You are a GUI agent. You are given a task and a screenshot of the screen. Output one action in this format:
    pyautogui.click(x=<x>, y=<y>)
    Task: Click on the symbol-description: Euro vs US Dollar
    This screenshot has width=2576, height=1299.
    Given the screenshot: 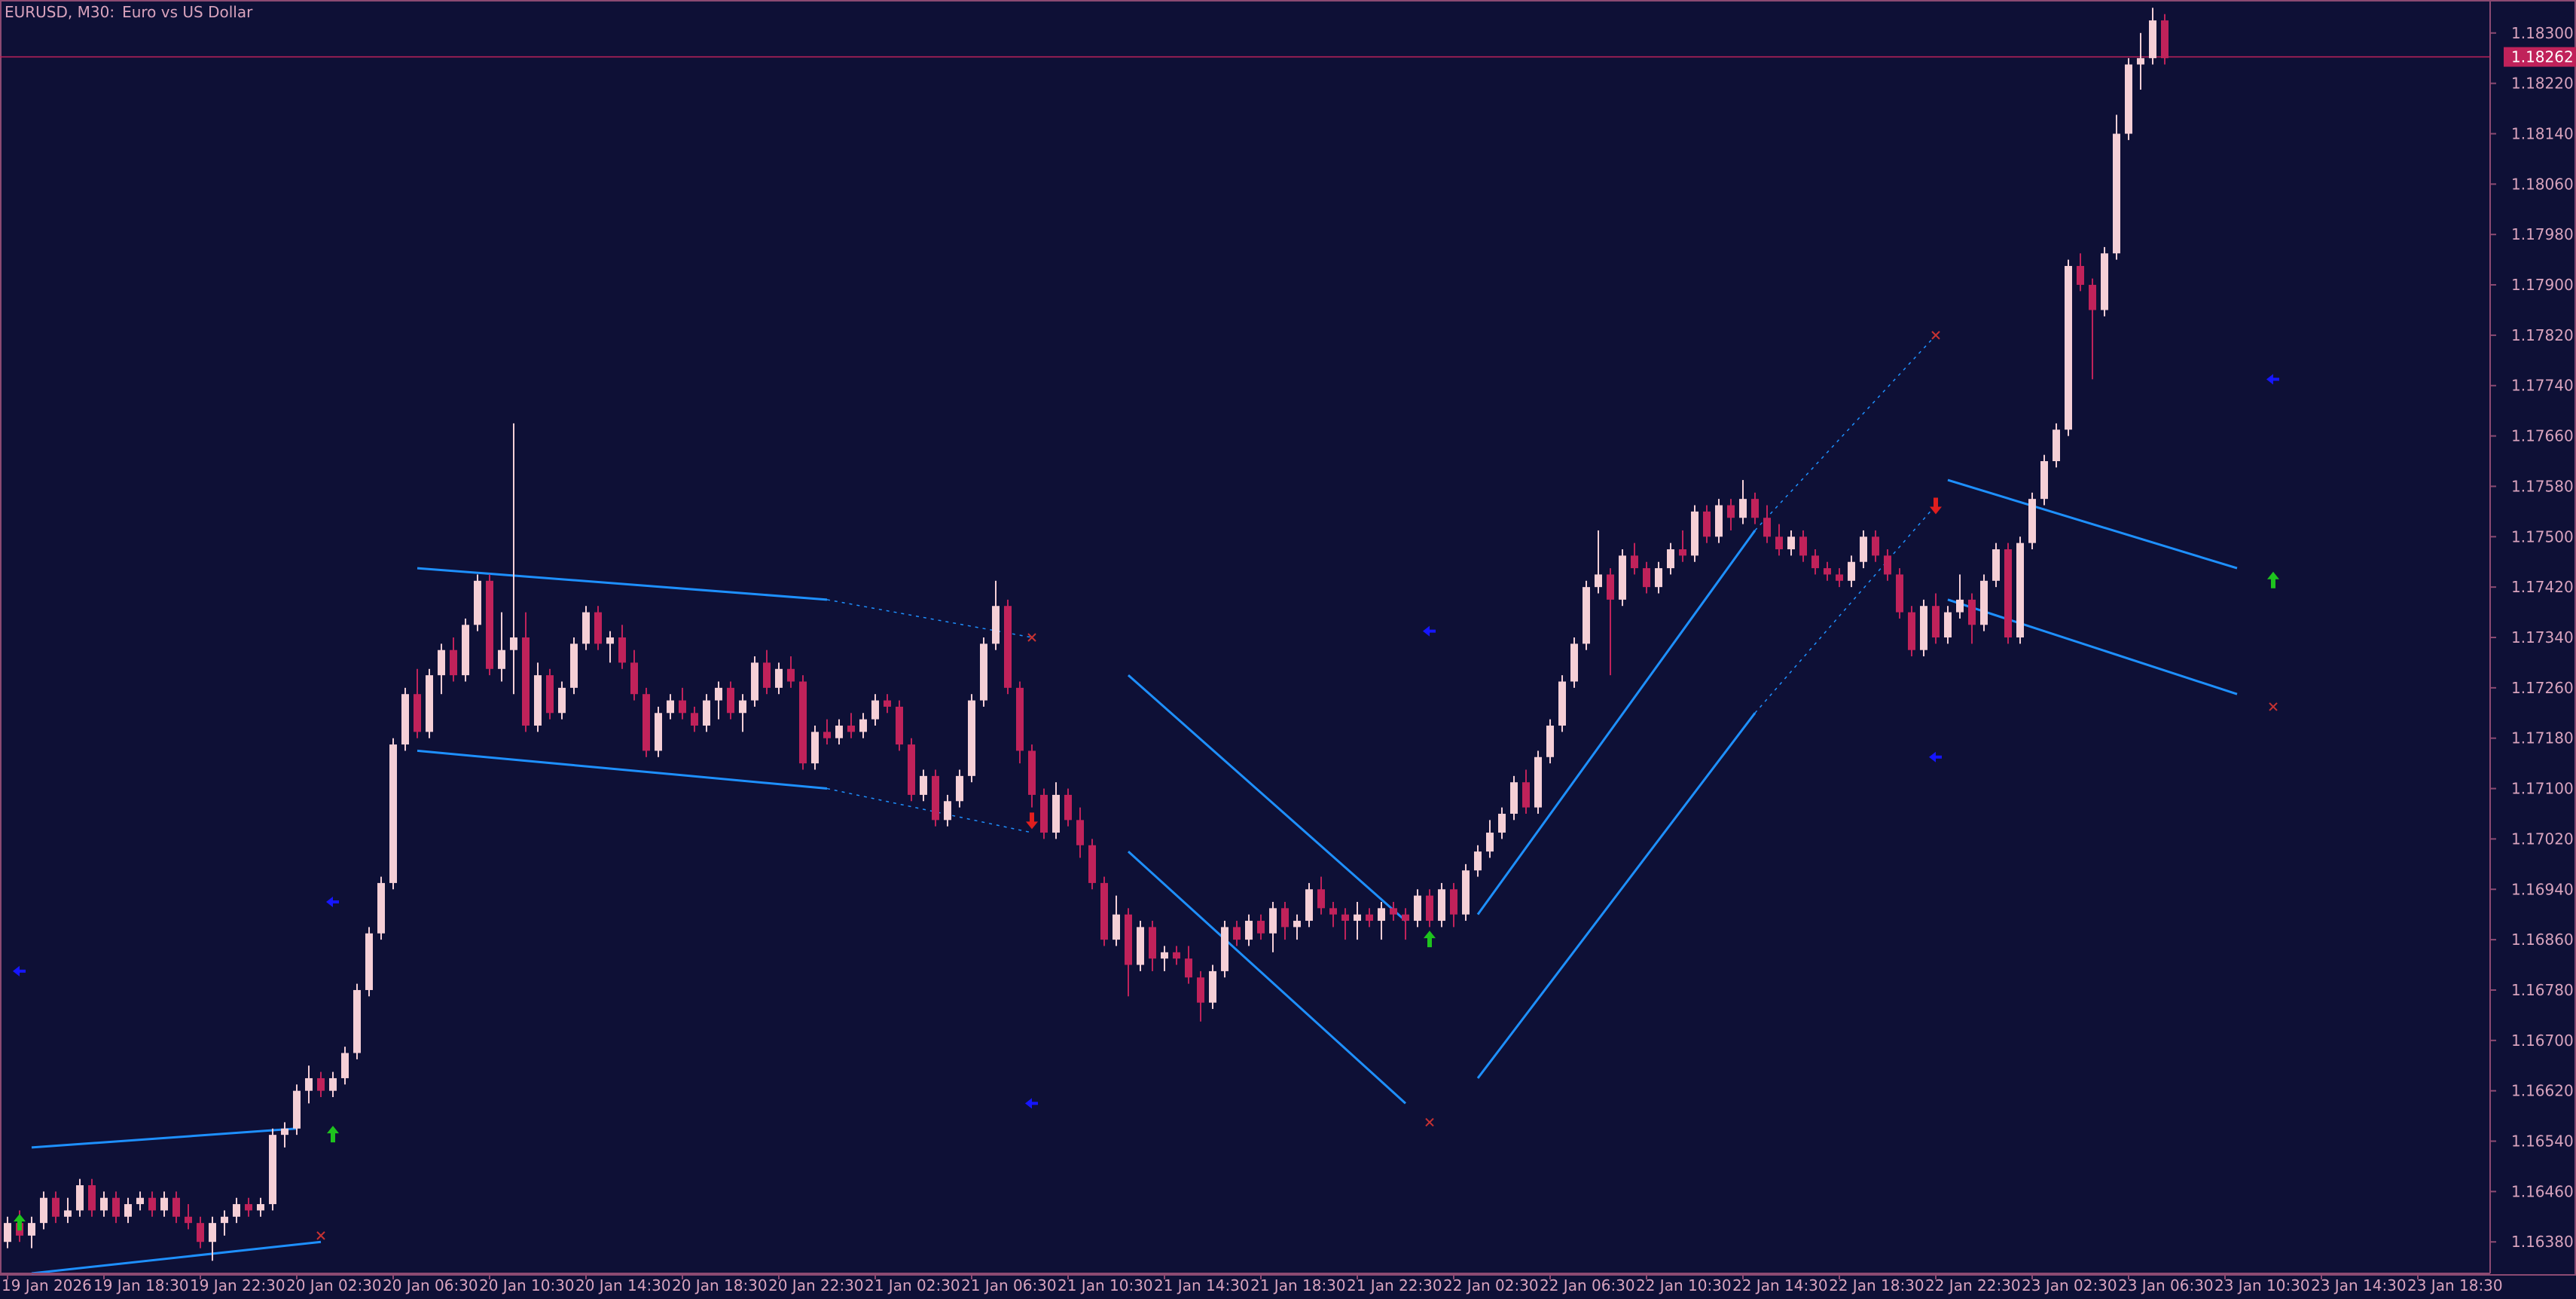 What is the action you would take?
    pyautogui.click(x=188, y=12)
    